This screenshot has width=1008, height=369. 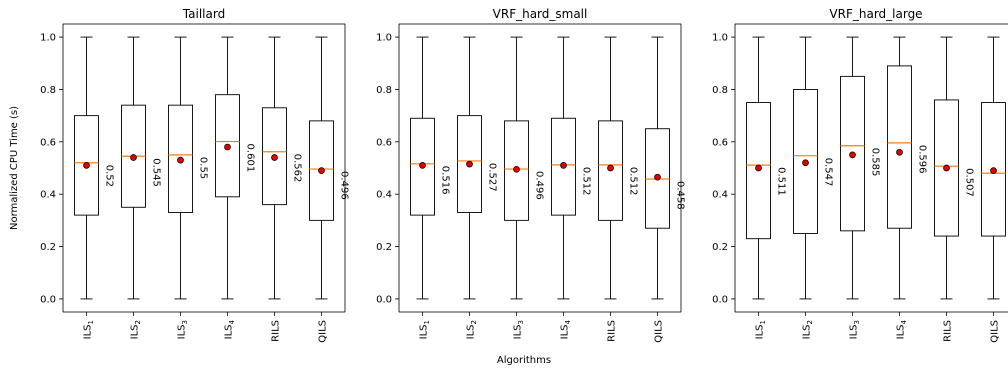 I want to click on median-value-label: 0.585, so click(x=875, y=162).